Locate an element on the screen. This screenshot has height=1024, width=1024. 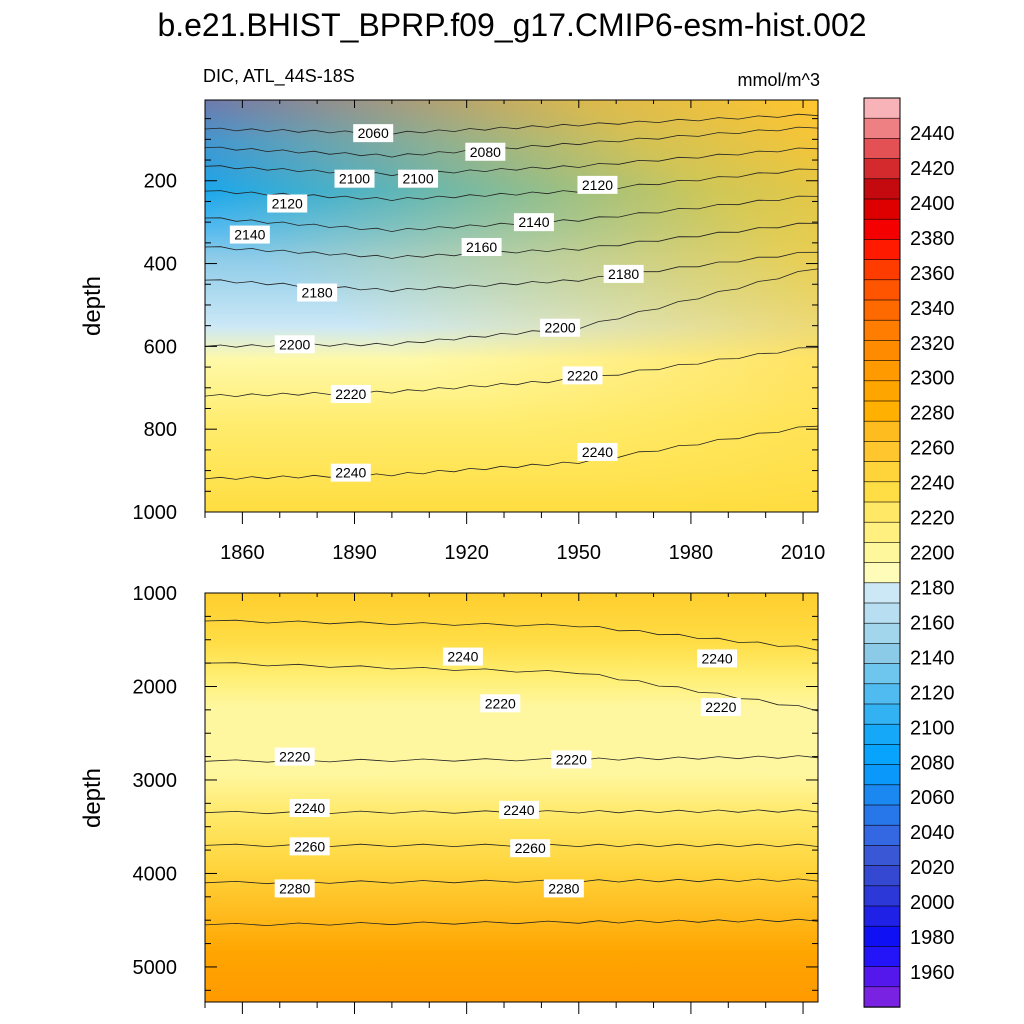
upper-x-tick-label: 1890 is located at coordinates (354, 553).